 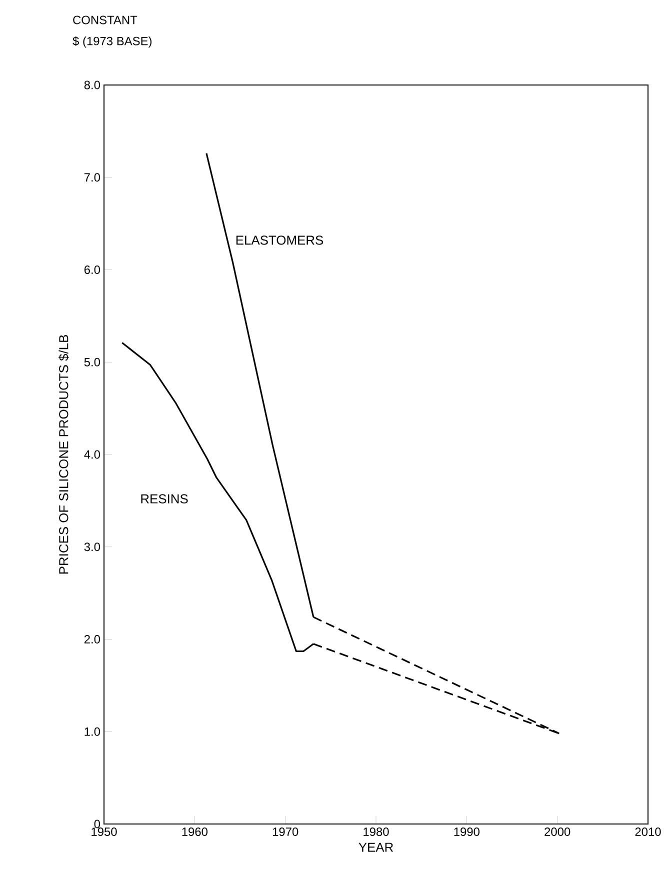 I want to click on x-tick-label: 1970, so click(x=285, y=832).